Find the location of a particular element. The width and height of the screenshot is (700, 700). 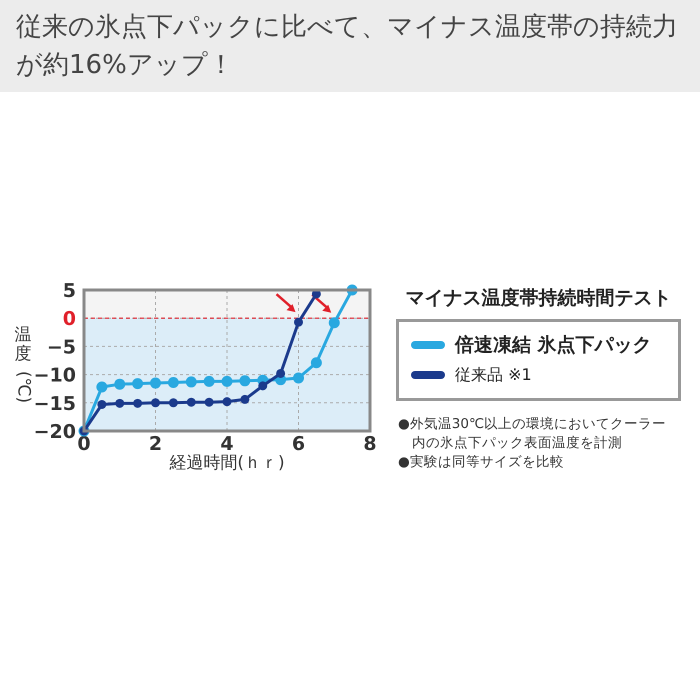

y-tick-label: −15 is located at coordinates (55, 403).